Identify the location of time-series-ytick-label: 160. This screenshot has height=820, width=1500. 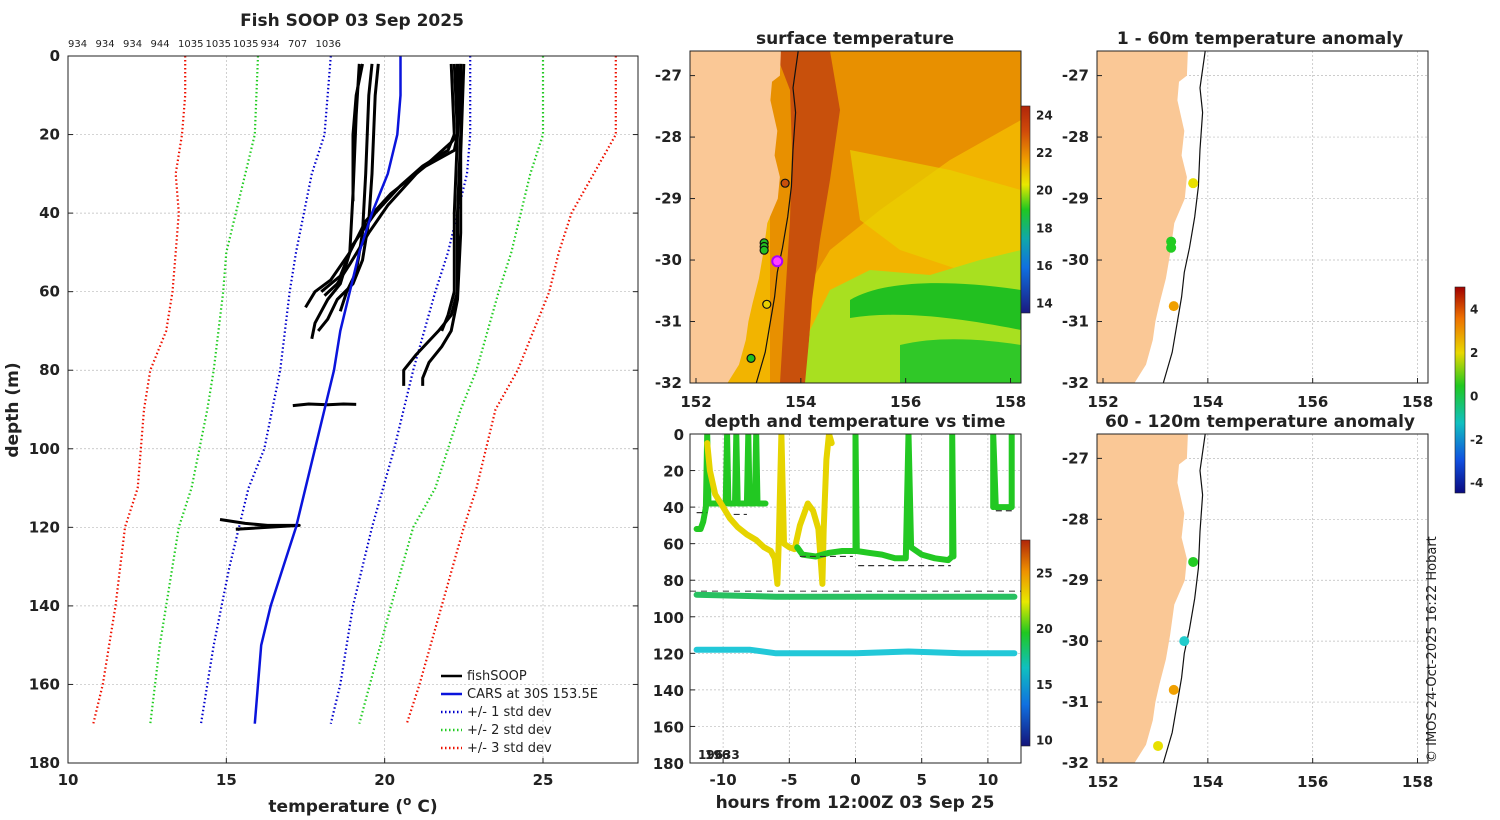
(668, 727).